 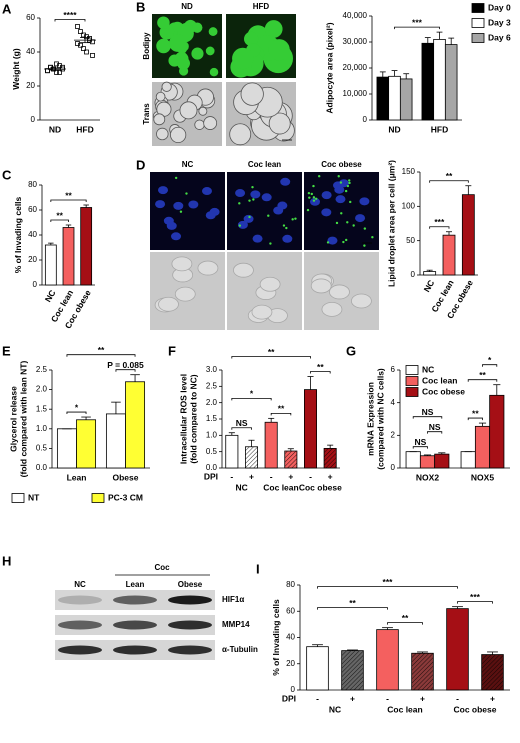 I want to click on x-tick-label: ND, so click(x=55, y=129).